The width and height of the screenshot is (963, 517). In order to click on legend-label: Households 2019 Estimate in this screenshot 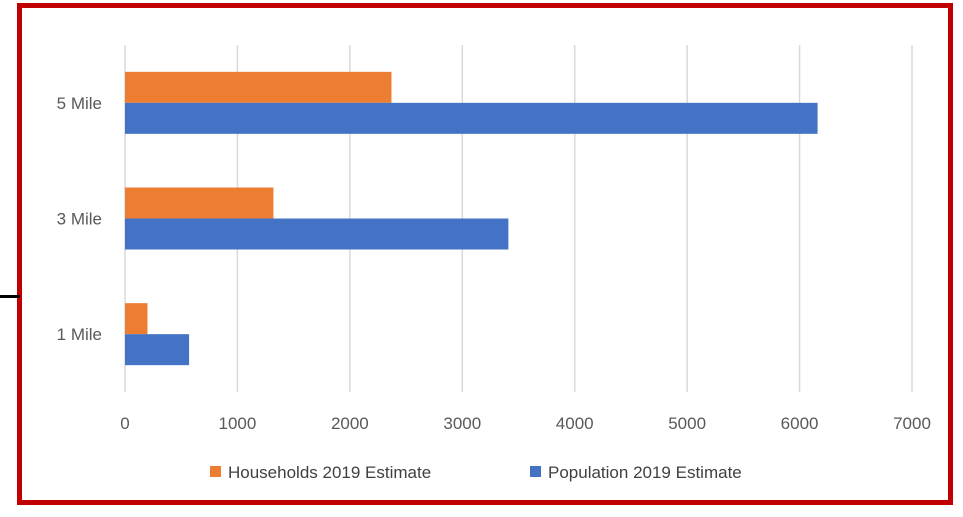, I will do `click(329, 472)`.